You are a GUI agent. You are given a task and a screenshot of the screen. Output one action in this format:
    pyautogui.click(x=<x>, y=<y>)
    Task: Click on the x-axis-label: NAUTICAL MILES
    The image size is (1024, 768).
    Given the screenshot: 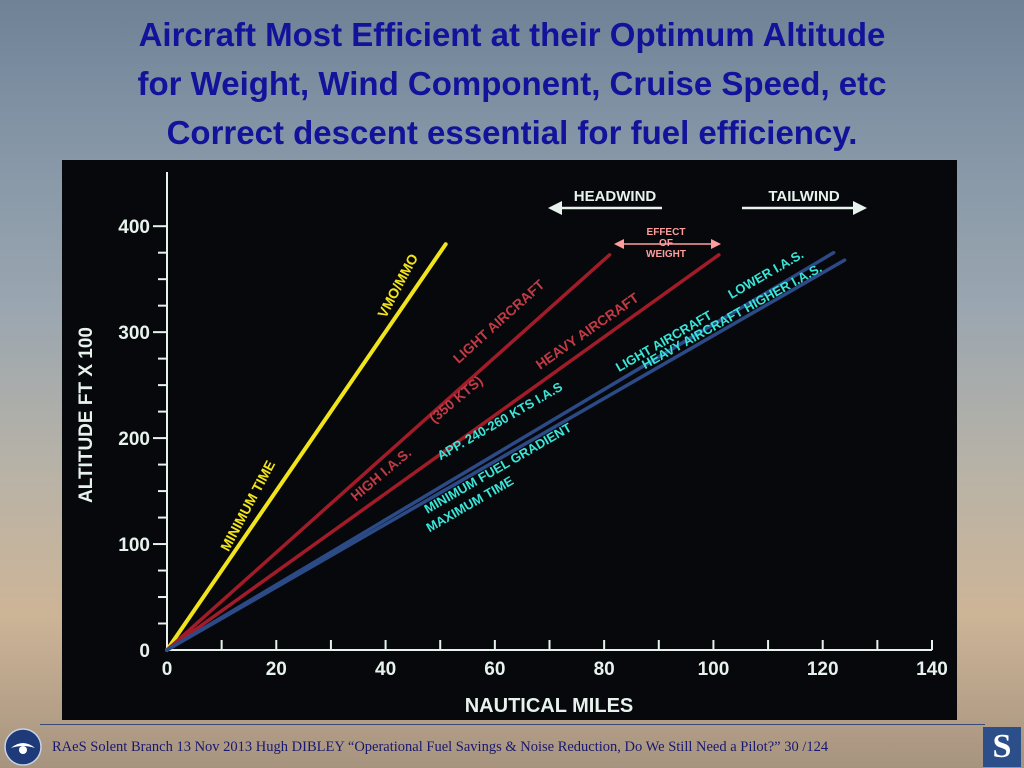 What is the action you would take?
    pyautogui.click(x=549, y=706)
    